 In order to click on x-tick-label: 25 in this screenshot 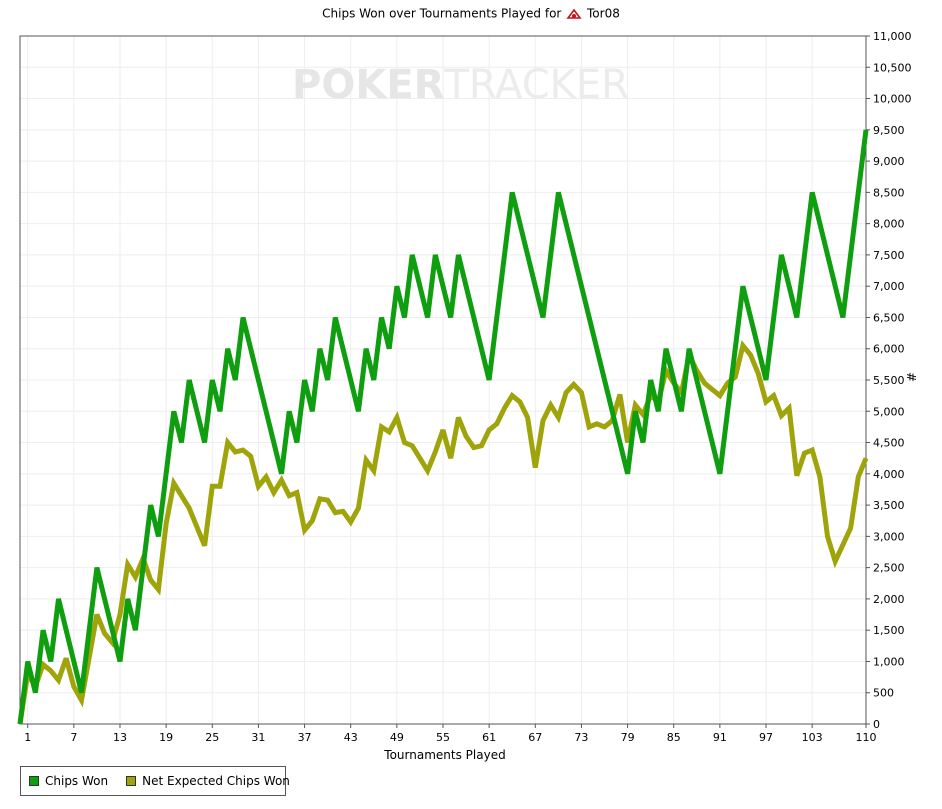, I will do `click(212, 737)`.